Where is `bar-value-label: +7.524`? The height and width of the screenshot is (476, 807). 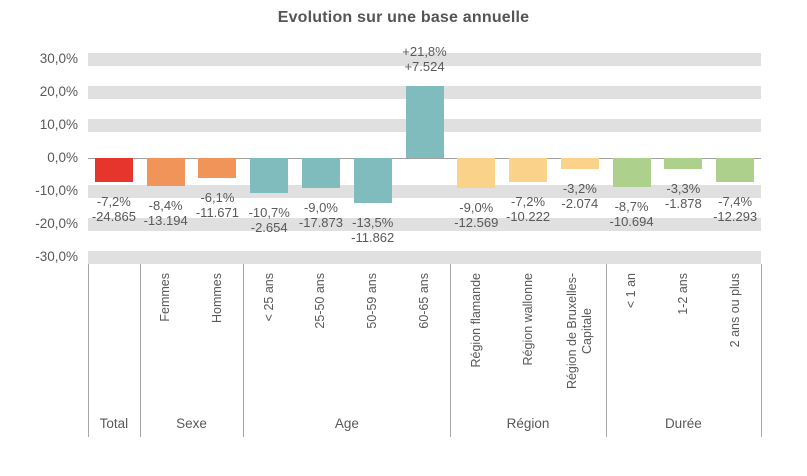 bar-value-label: +7.524 is located at coordinates (424, 67).